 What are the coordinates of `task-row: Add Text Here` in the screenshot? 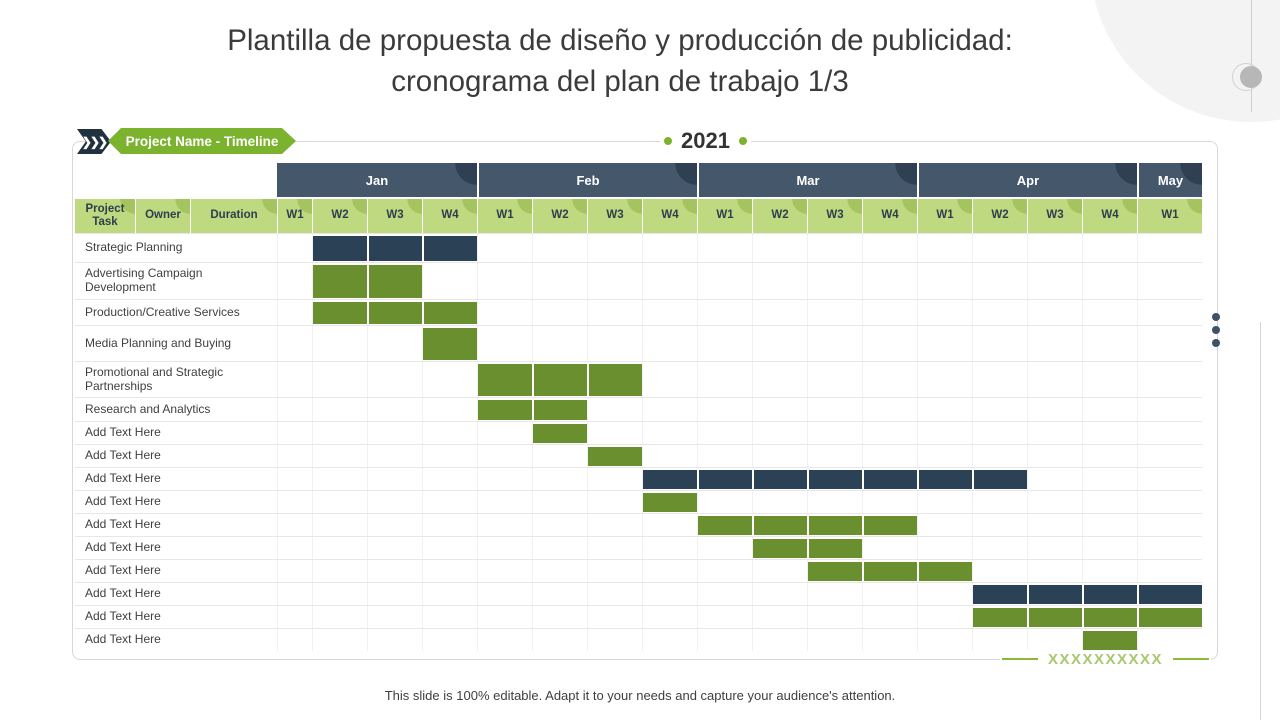 It's located at (638, 524).